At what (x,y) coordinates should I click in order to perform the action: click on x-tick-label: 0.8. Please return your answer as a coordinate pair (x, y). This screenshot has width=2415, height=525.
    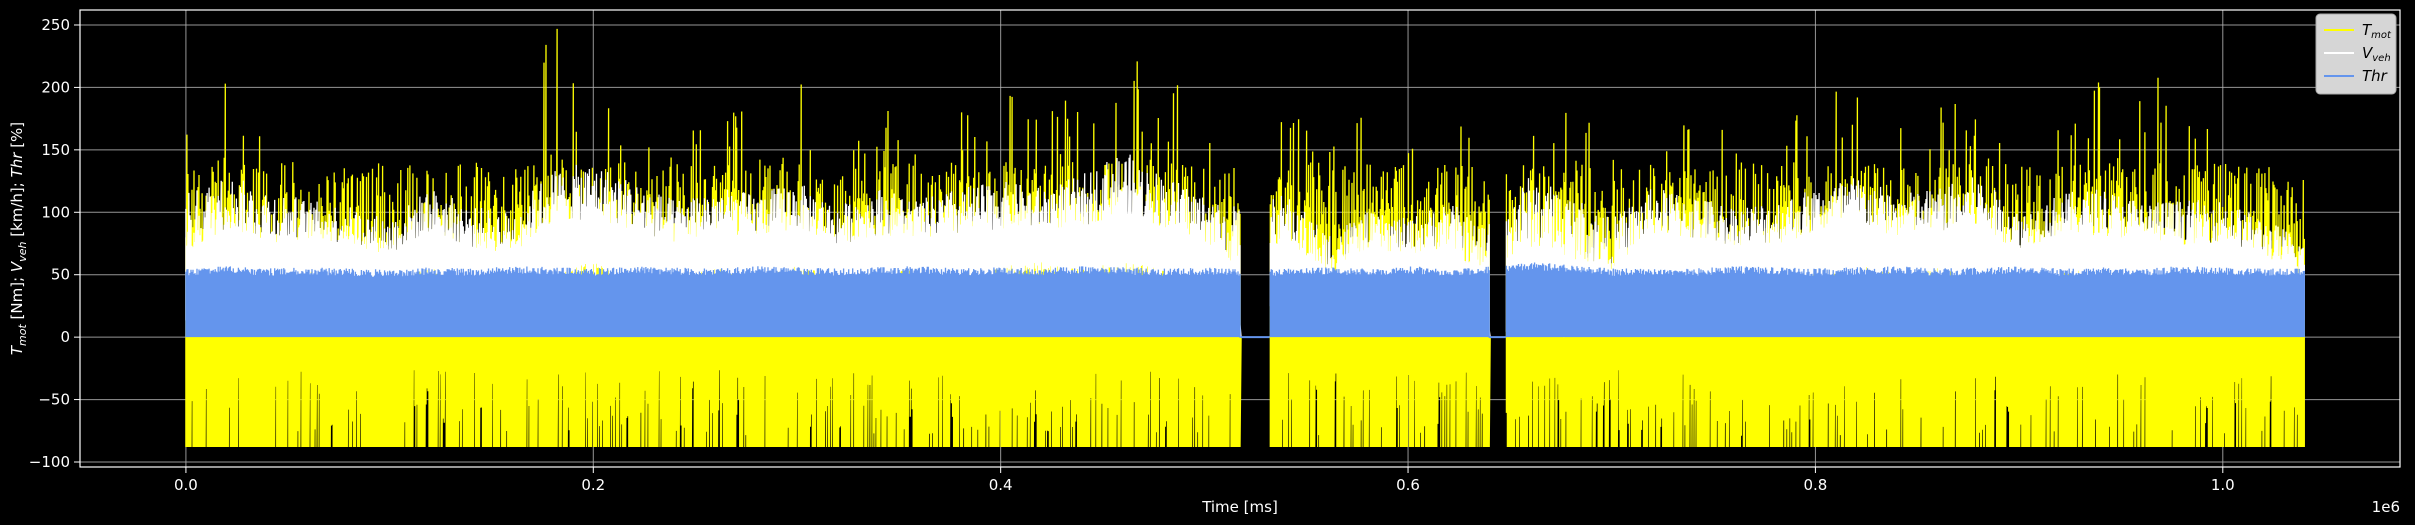
    Looking at the image, I should click on (1815, 485).